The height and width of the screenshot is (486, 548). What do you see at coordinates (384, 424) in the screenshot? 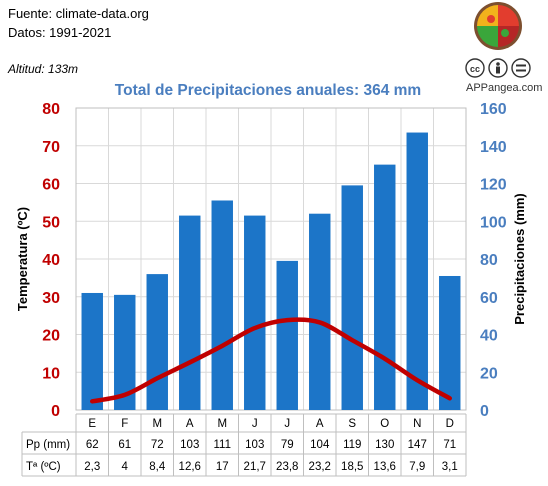
I see `month-label: O` at bounding box center [384, 424].